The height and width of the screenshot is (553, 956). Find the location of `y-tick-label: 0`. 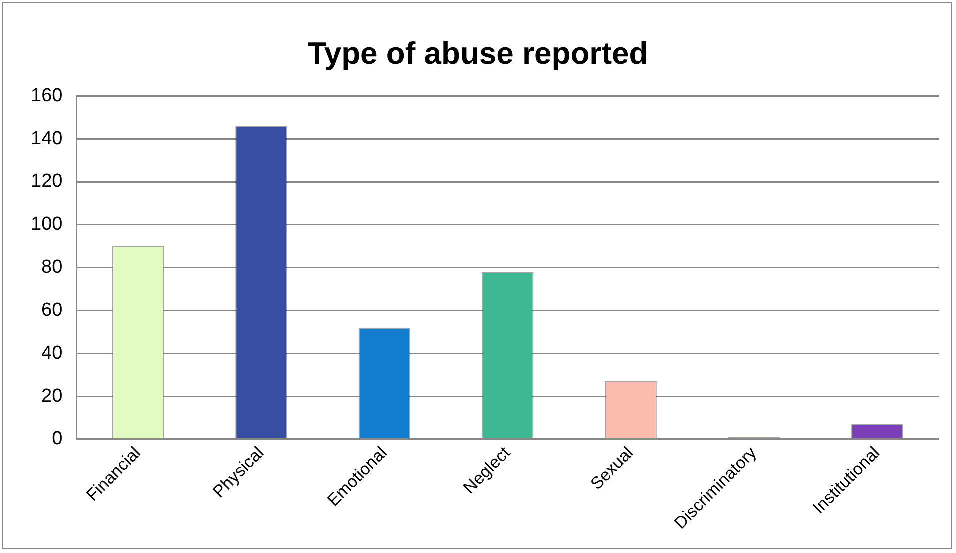

y-tick-label: 0 is located at coordinates (57, 439).